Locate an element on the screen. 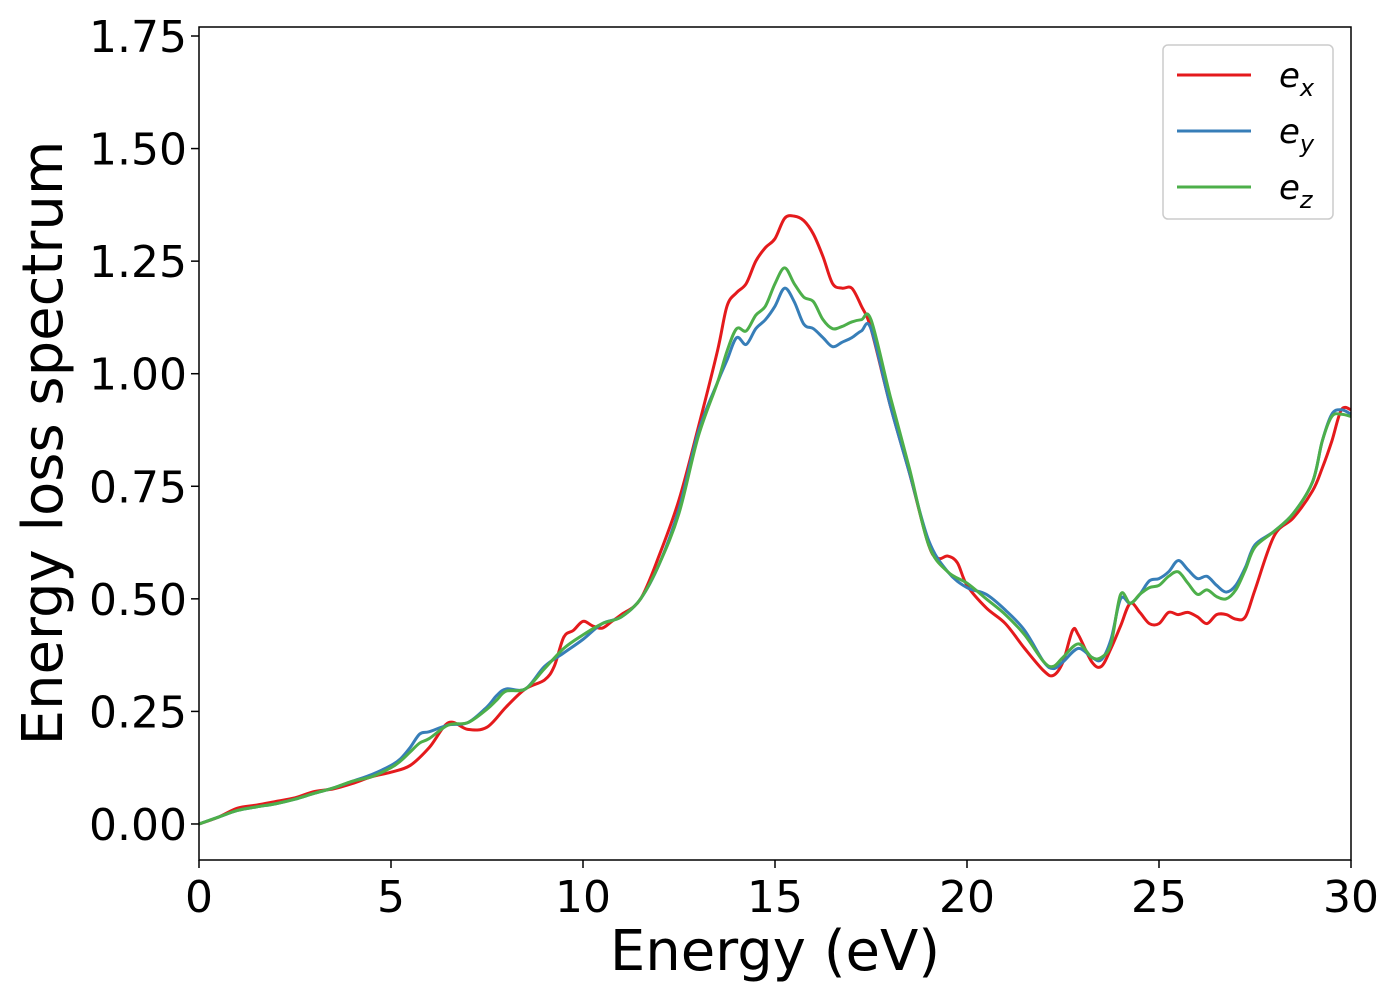 The image size is (1400, 1000). y-tick-label: 1.50 is located at coordinates (138, 150).